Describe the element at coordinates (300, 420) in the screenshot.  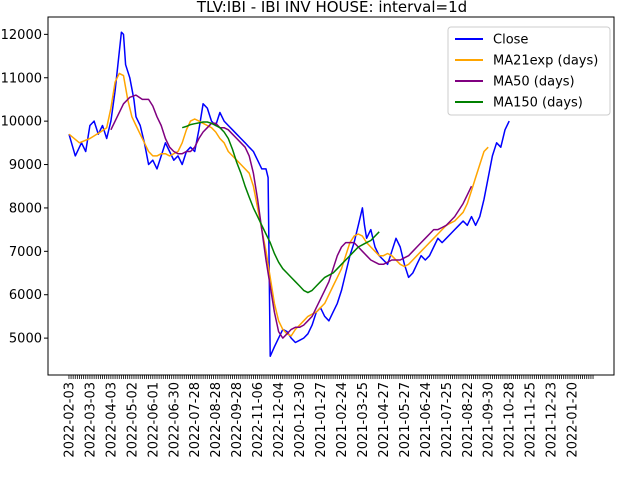
I see `x-tick-label: 2020-12-30` at that location.